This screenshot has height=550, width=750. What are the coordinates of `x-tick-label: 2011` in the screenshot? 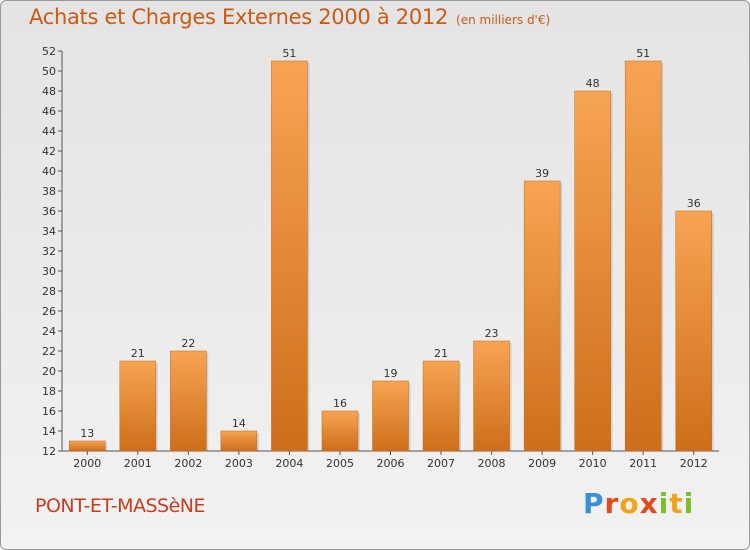 It's located at (643, 463).